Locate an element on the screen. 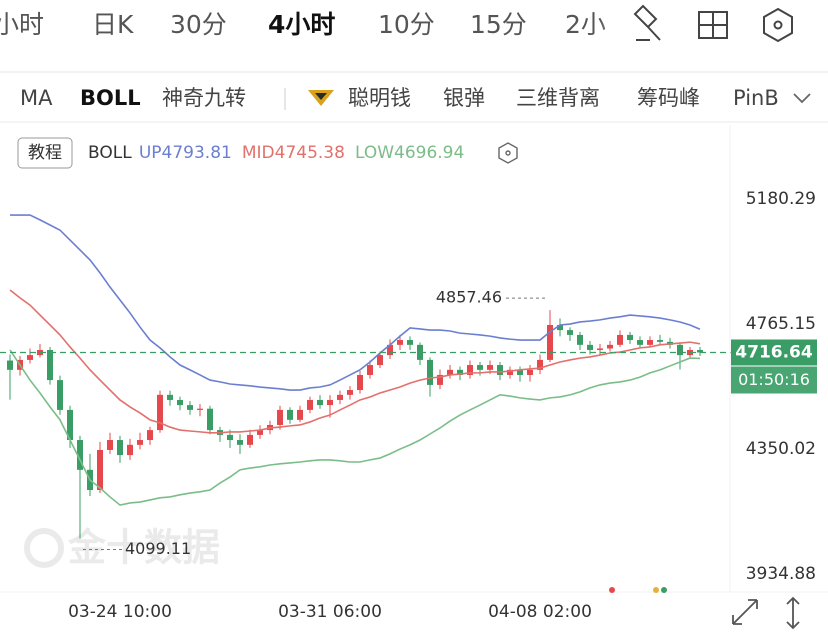  tab: 30分 is located at coordinates (198, 24).